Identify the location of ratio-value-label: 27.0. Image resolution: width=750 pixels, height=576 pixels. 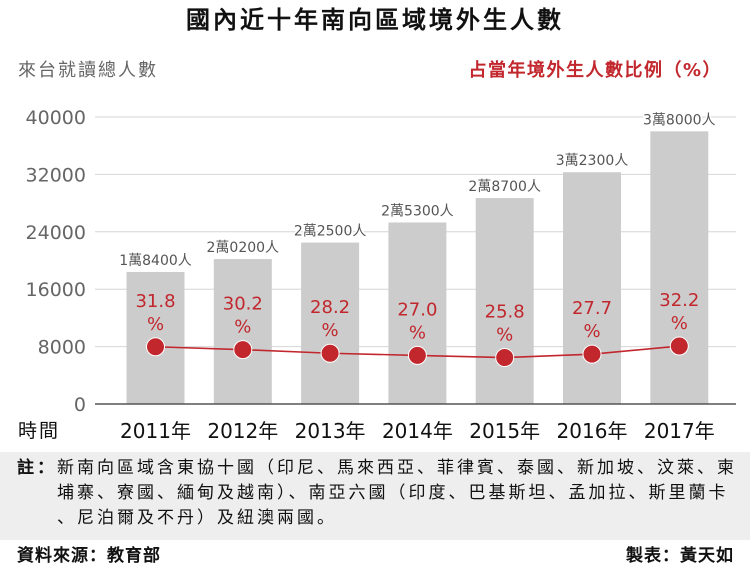
(417, 309).